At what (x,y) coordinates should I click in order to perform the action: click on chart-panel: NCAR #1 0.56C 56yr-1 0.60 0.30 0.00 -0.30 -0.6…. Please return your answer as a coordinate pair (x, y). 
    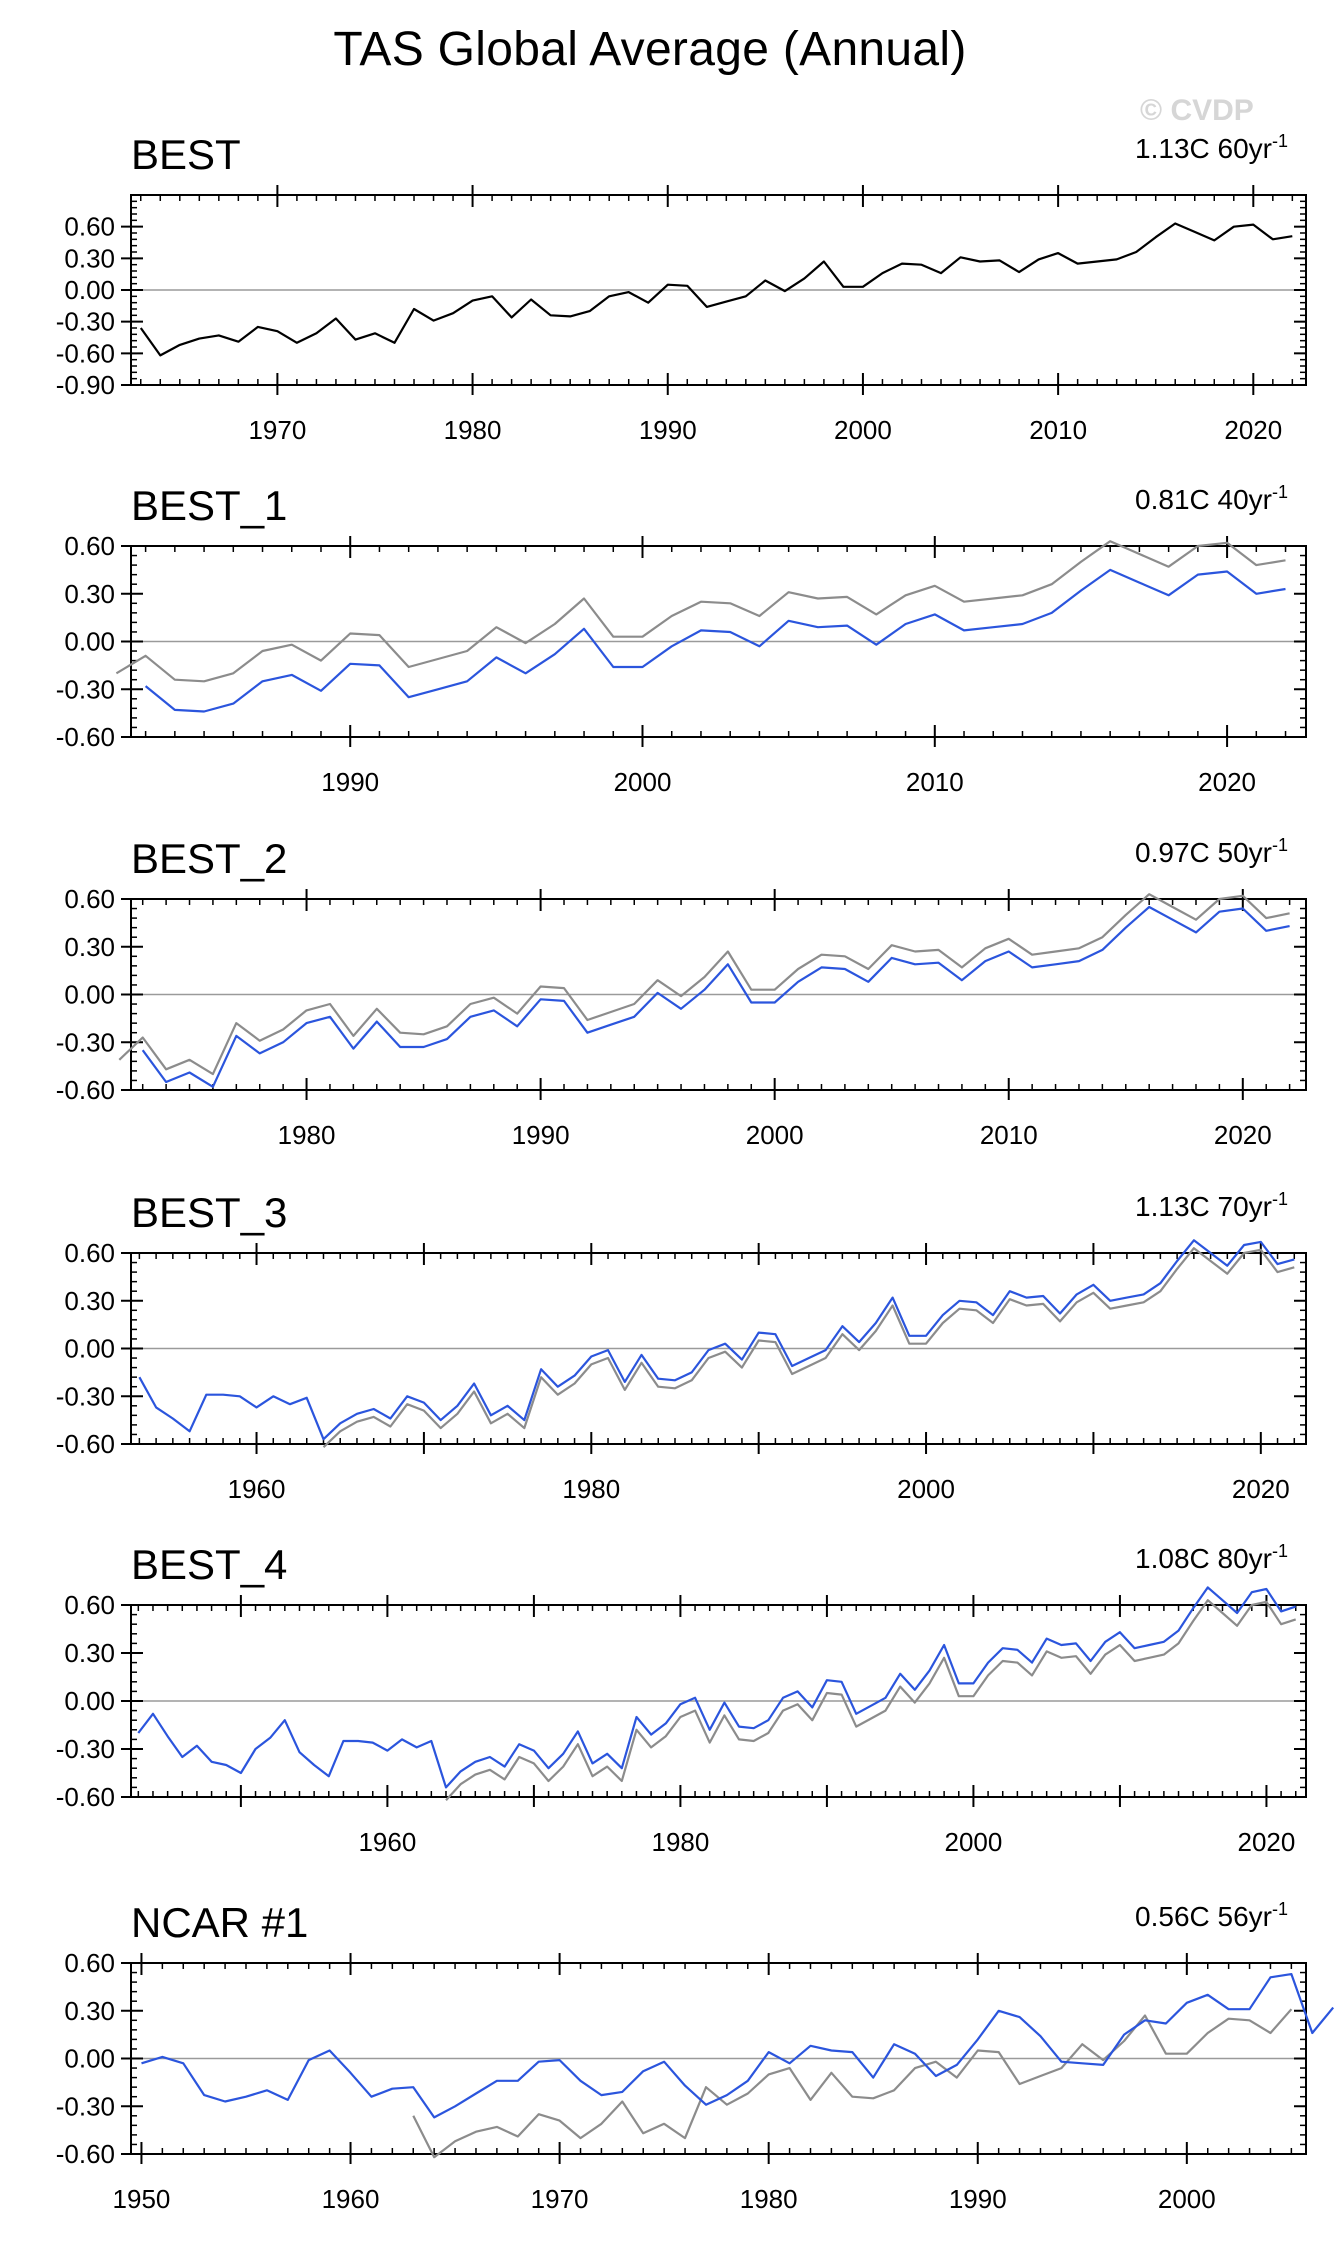
    Looking at the image, I should click on (695, 2056).